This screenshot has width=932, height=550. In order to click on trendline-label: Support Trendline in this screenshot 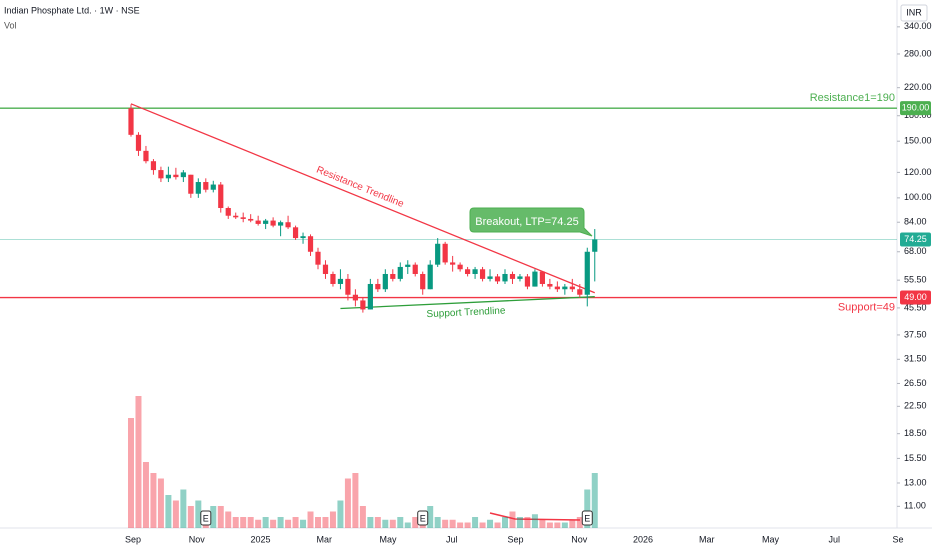, I will do `click(466, 312)`.